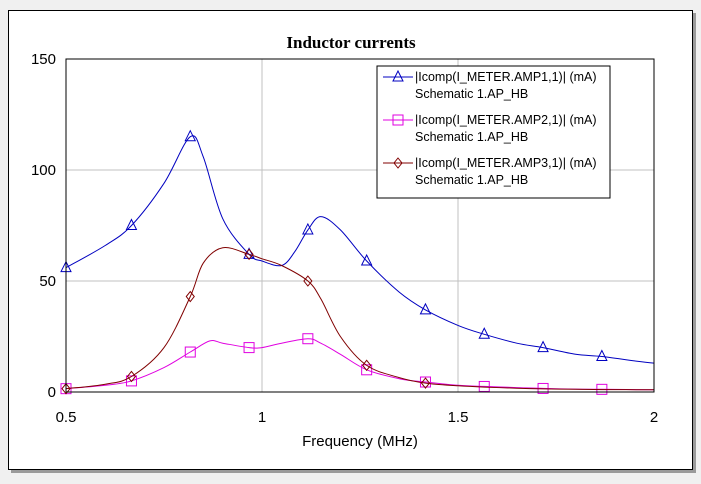 The height and width of the screenshot is (484, 701). I want to click on x-axis-label: Frequency (MHz), so click(360, 441).